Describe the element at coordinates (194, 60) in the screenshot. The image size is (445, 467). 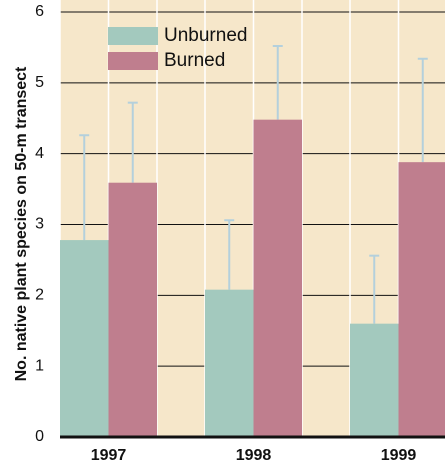
I see `legend-label: Burned` at that location.